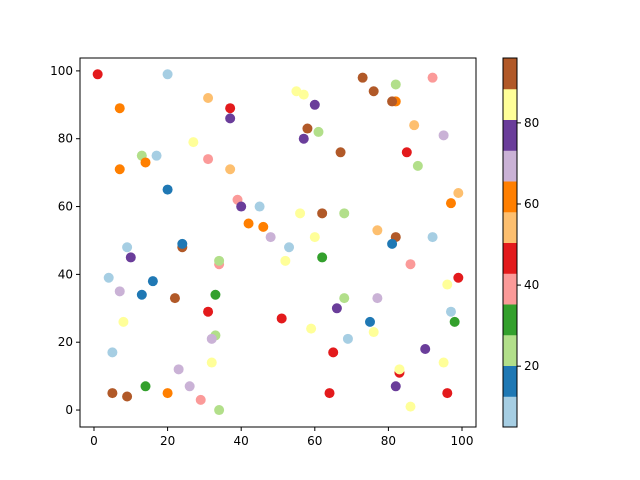 This screenshot has width=640, height=480. I want to click on colorbar-tick-label: 60, so click(531, 204).